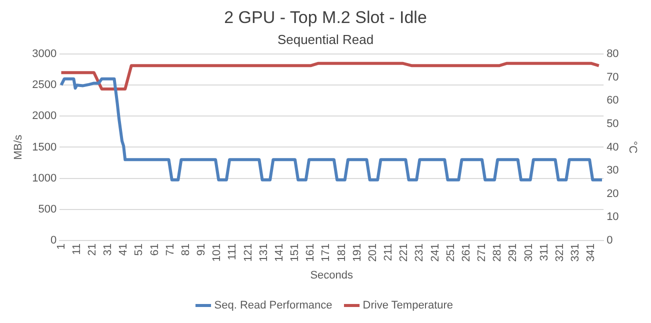  I want to click on x-tick-label: 131, so click(264, 252).